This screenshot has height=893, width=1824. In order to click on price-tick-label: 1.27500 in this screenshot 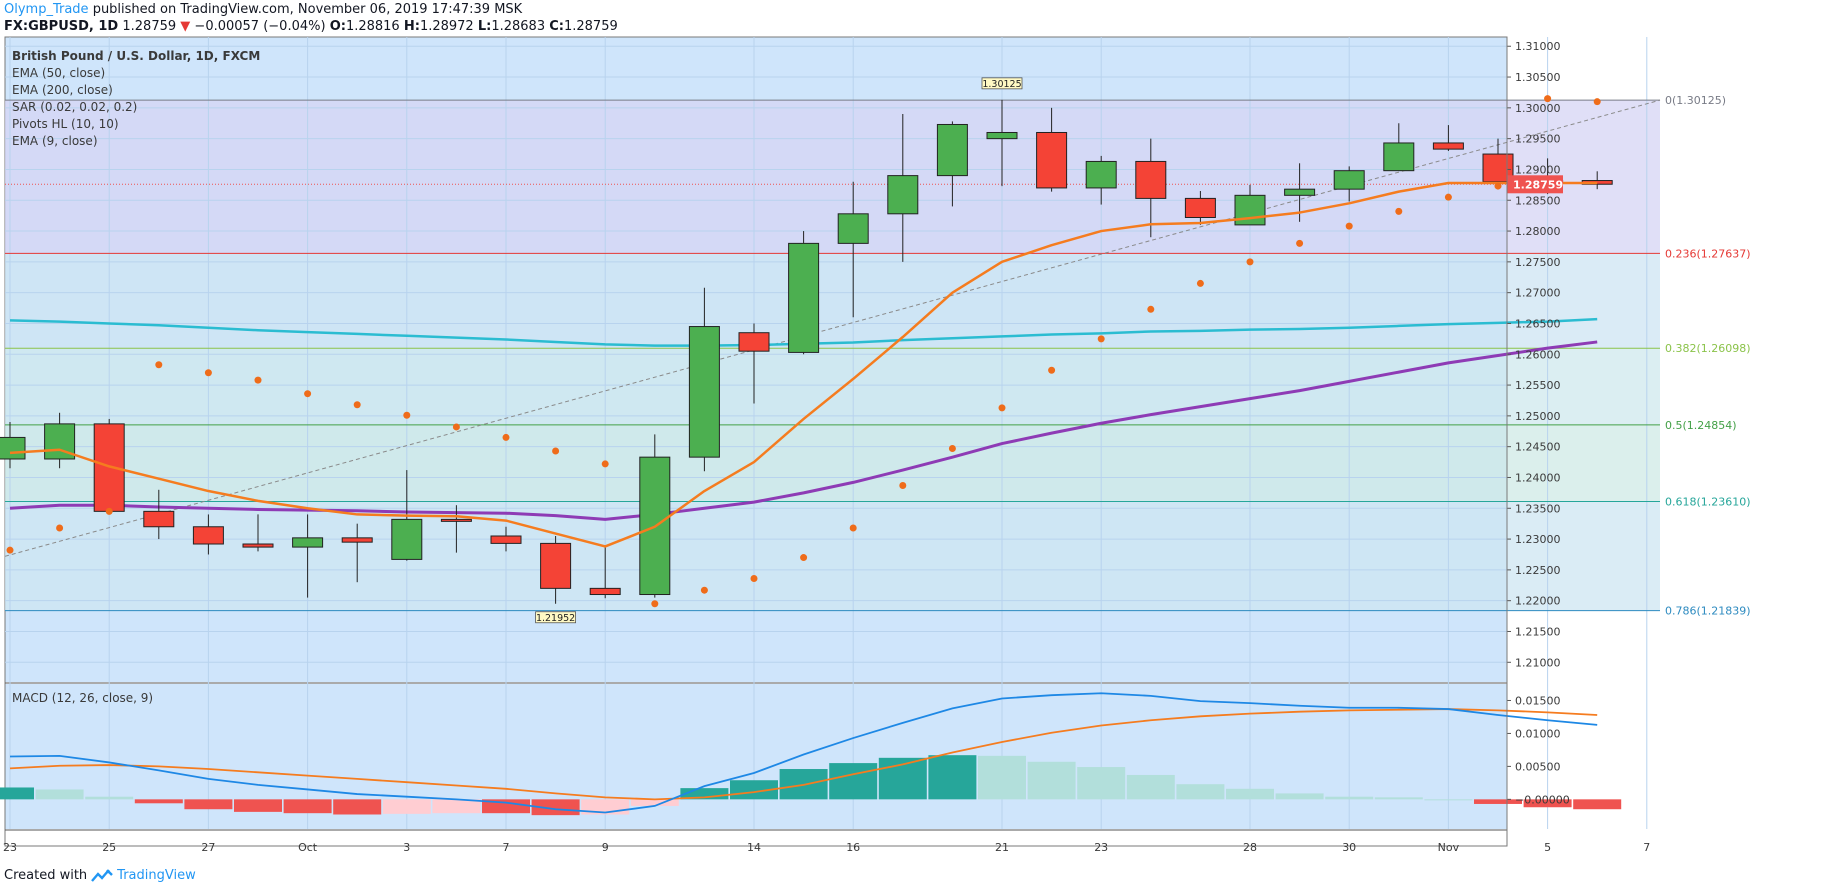, I will do `click(1538, 262)`.